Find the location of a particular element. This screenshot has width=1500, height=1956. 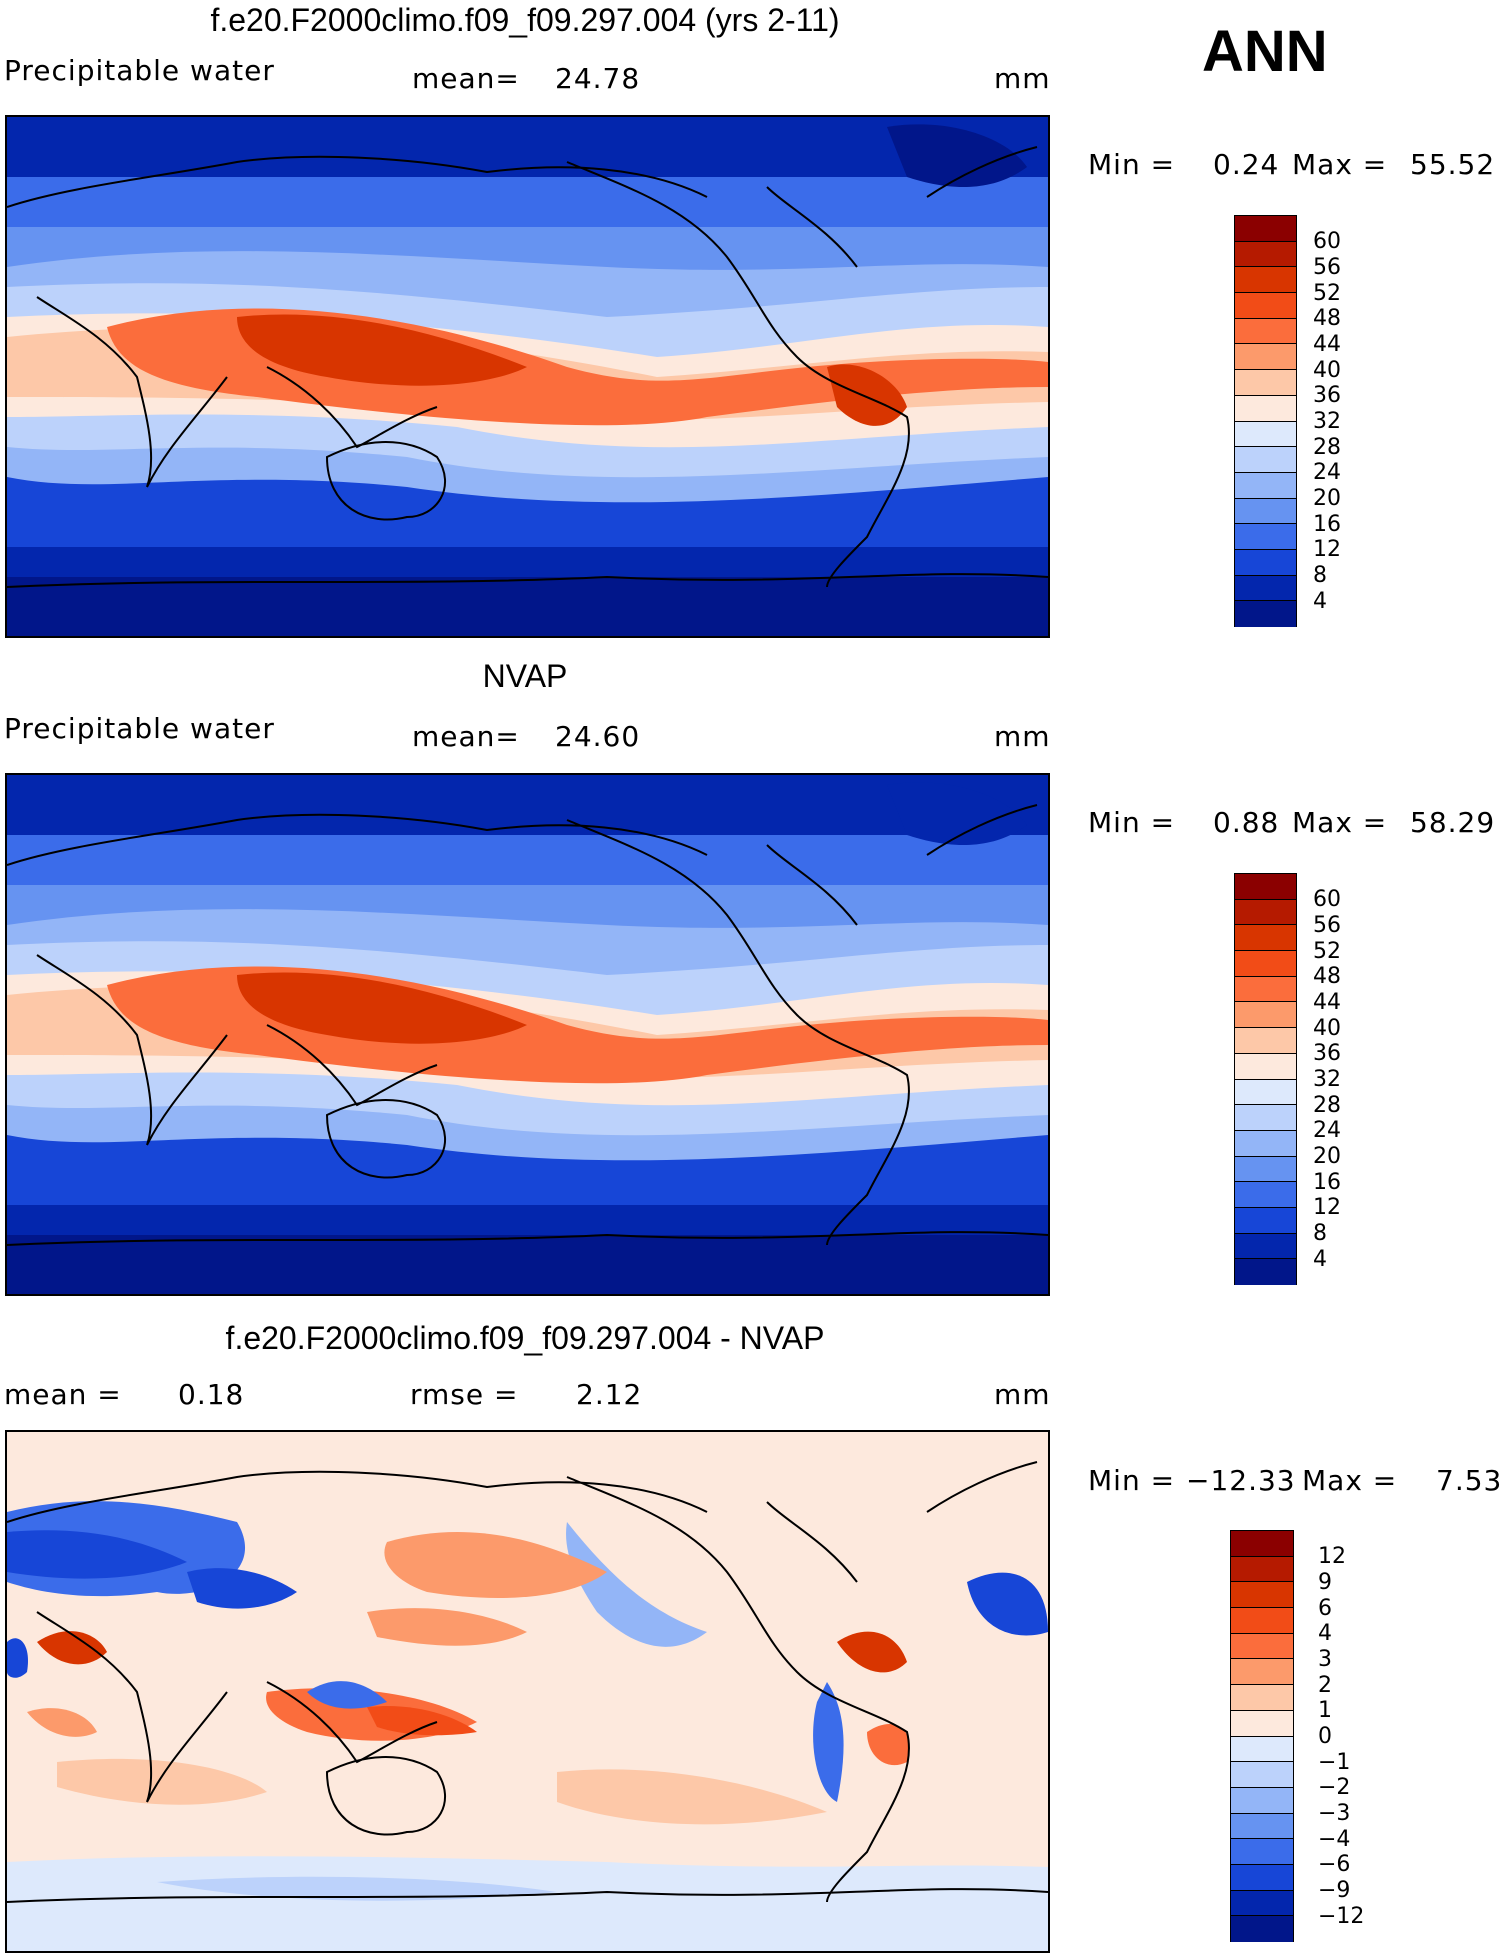

colorbar-tick-label: 6 is located at coordinates (1325, 1608).